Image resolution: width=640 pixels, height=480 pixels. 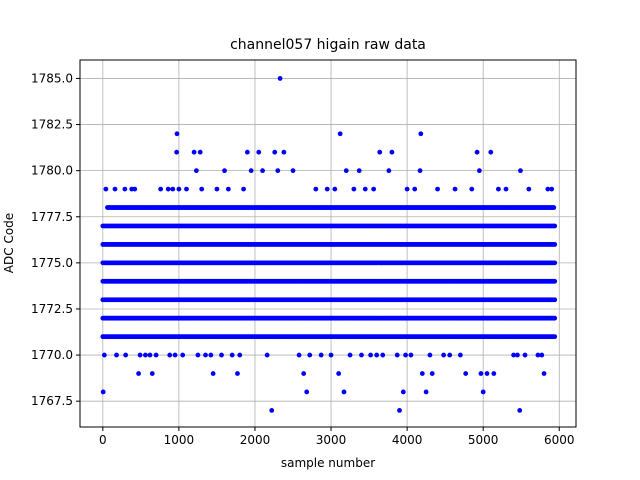 I want to click on x-tick-label: 1000, so click(x=179, y=440).